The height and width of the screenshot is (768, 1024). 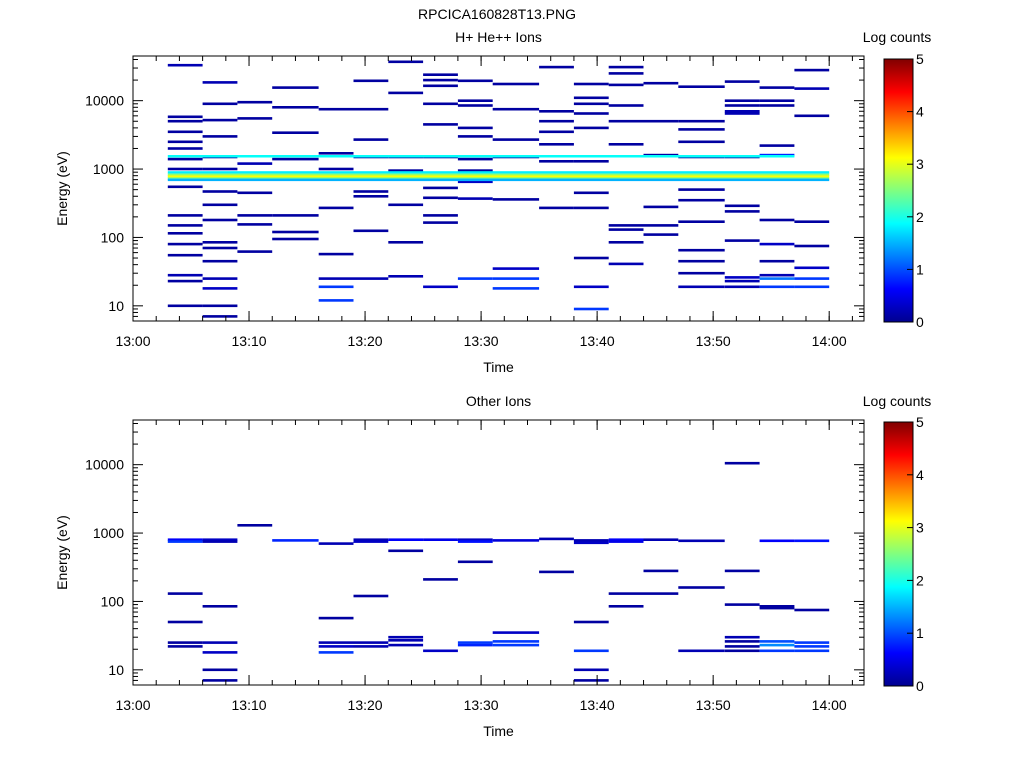 What do you see at coordinates (132, 705) in the screenshot?
I see `x-tick-label: 13:00` at bounding box center [132, 705].